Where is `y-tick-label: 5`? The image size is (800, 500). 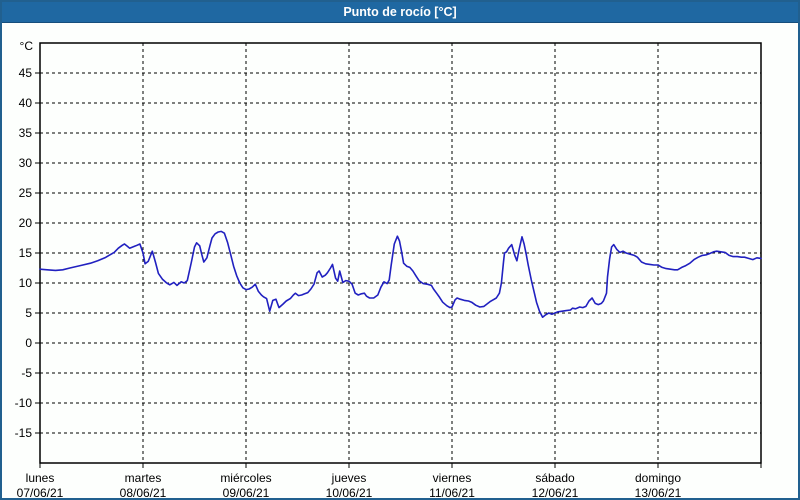 y-tick-label: 5 is located at coordinates (28, 313).